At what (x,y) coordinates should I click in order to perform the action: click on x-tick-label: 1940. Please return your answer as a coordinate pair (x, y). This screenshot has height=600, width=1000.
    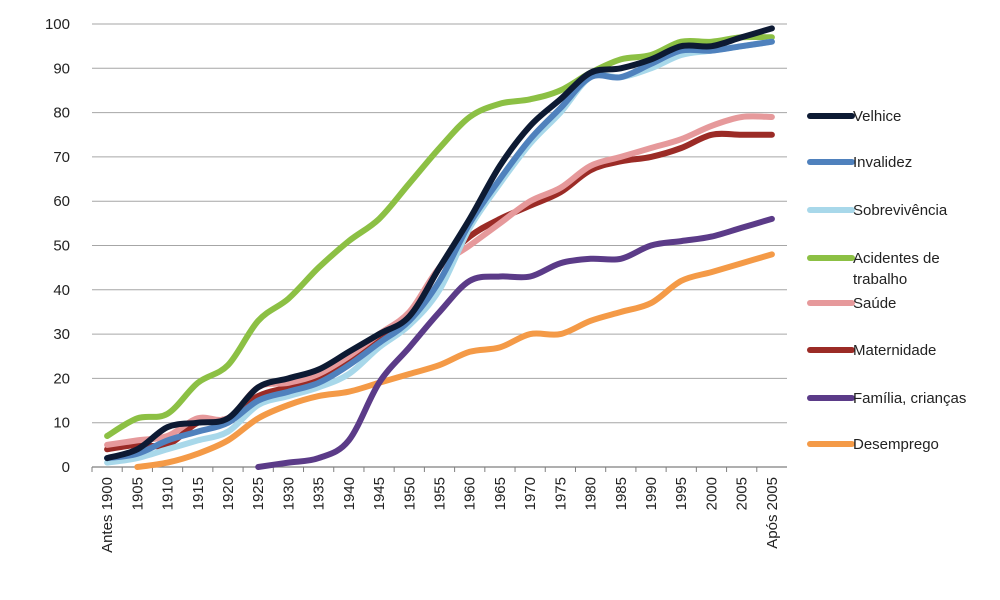
    Looking at the image, I should click on (349, 493).